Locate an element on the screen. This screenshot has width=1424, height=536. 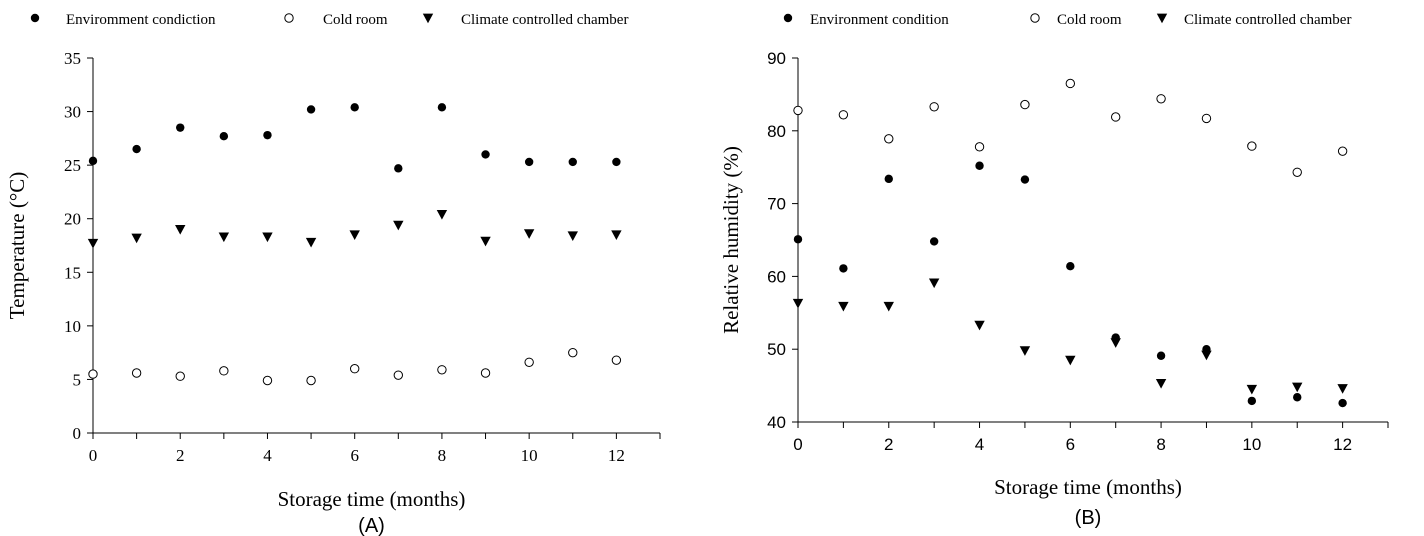
legend-label: Environment condition is located at coordinates (879, 20).